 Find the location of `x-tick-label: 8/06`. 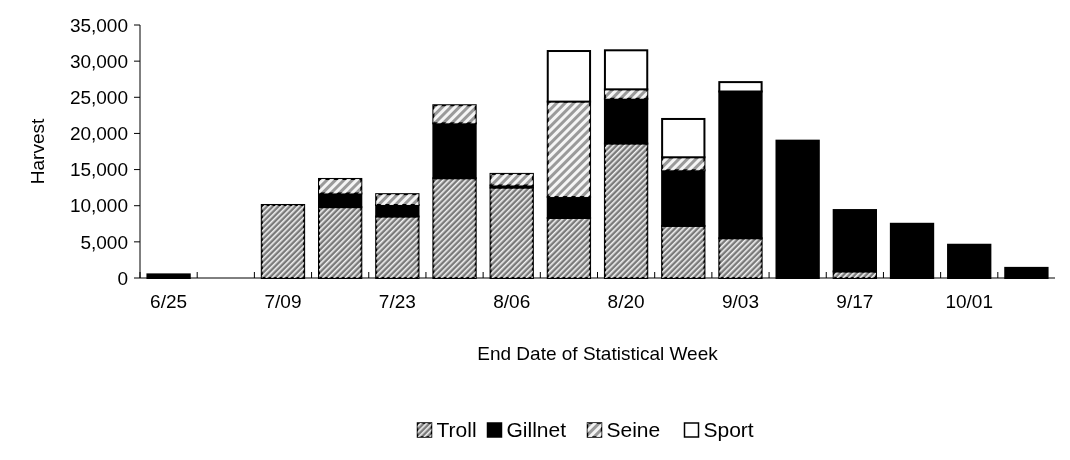

x-tick-label: 8/06 is located at coordinates (512, 301).